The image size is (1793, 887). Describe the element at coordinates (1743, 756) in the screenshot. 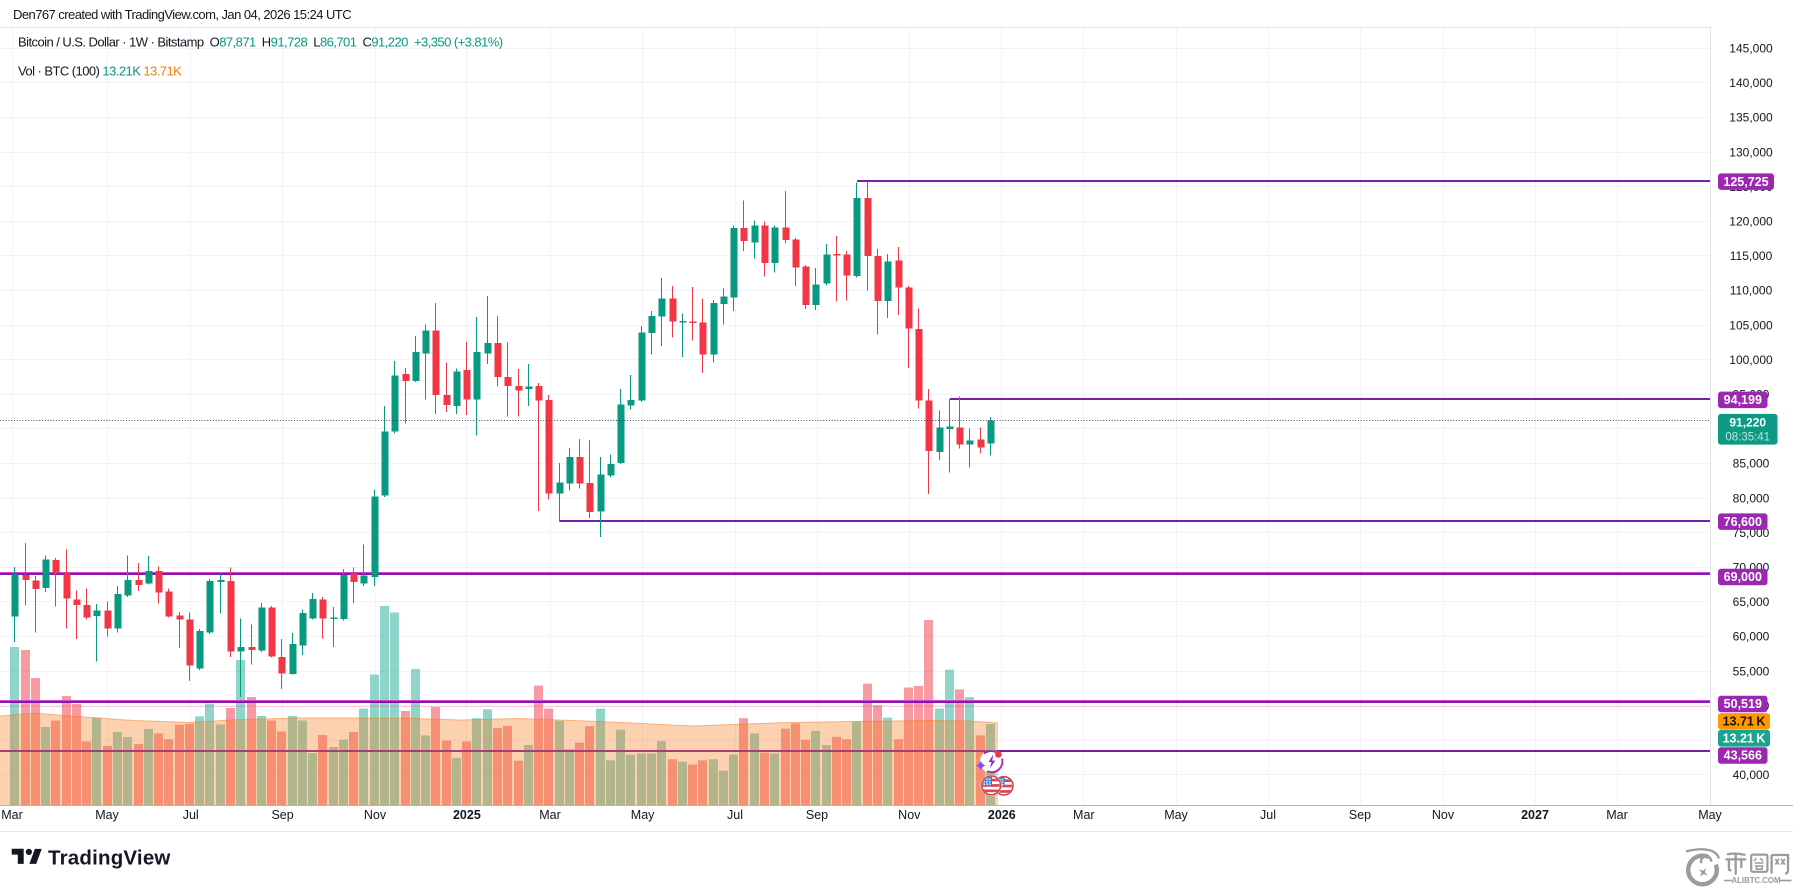

I see `svg-text: 43,566` at that location.